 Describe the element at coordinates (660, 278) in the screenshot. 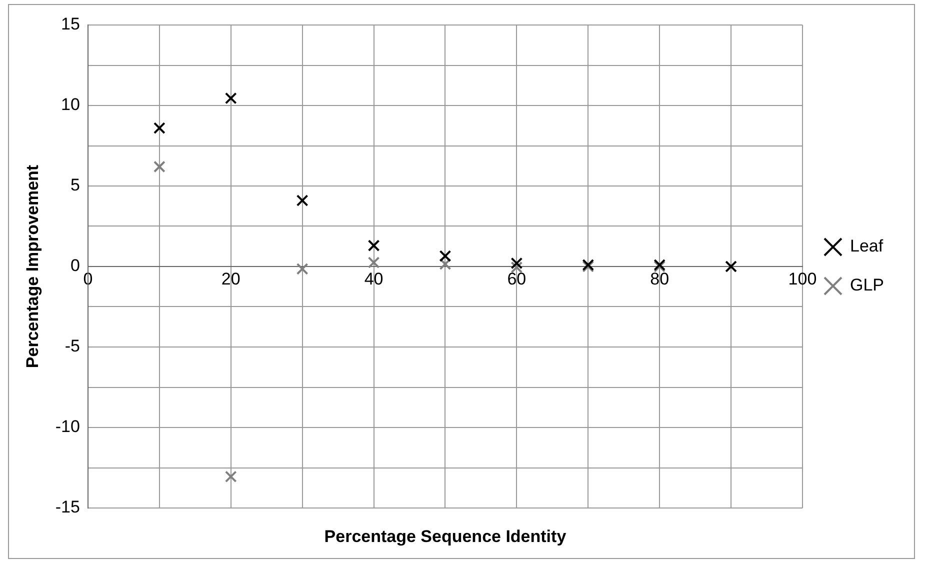

I see `x-tick-label: 80` at that location.